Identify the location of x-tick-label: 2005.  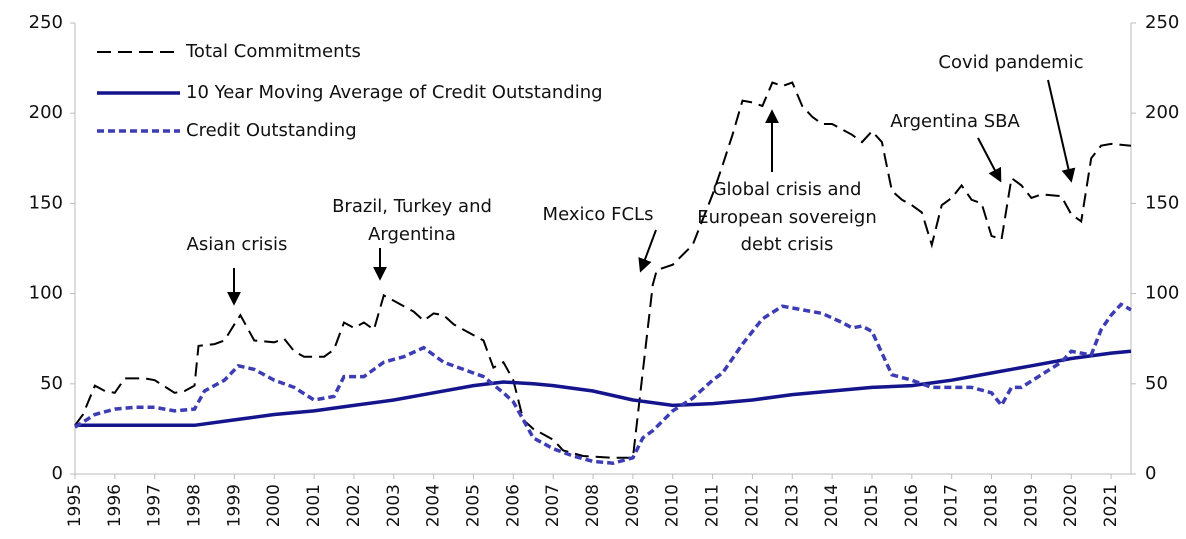
(473, 505).